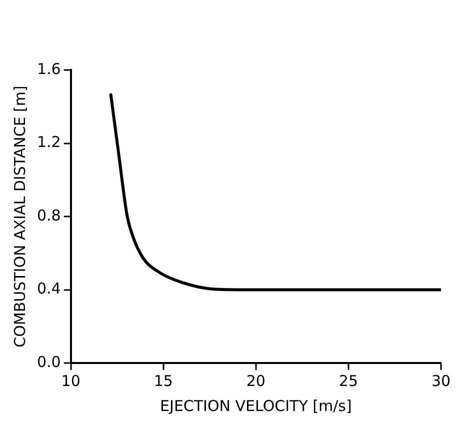  I want to click on x-tick-label: 10, so click(70, 381).